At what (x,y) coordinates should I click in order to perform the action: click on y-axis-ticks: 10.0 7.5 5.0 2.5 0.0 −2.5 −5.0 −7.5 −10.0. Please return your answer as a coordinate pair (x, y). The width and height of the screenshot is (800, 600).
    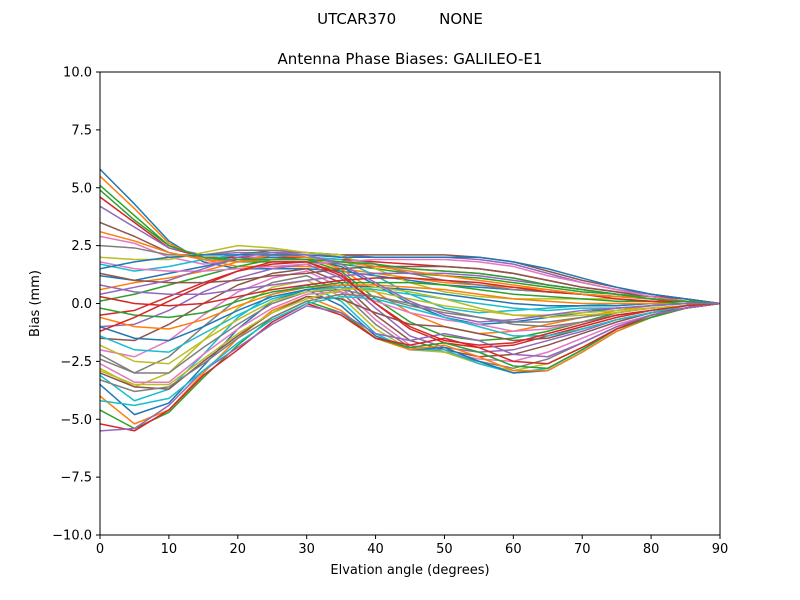
    Looking at the image, I should click on (76, 305).